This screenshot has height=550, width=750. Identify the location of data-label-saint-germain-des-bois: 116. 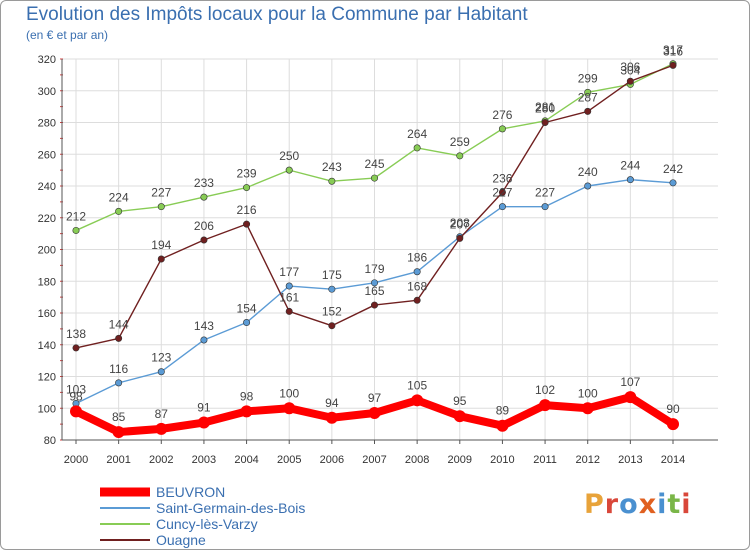
(118, 369).